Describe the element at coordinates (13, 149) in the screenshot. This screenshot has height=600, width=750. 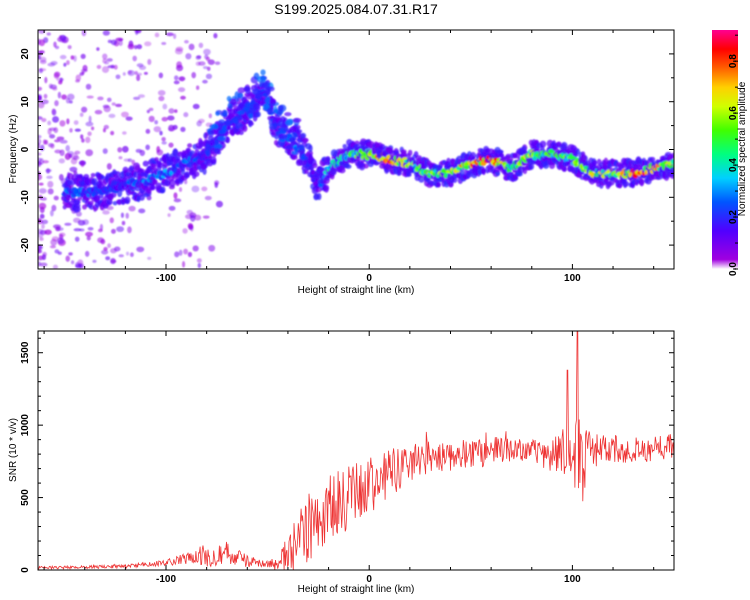
I see `spectrogram-y-axis-label: Frequency (Hz)` at that location.